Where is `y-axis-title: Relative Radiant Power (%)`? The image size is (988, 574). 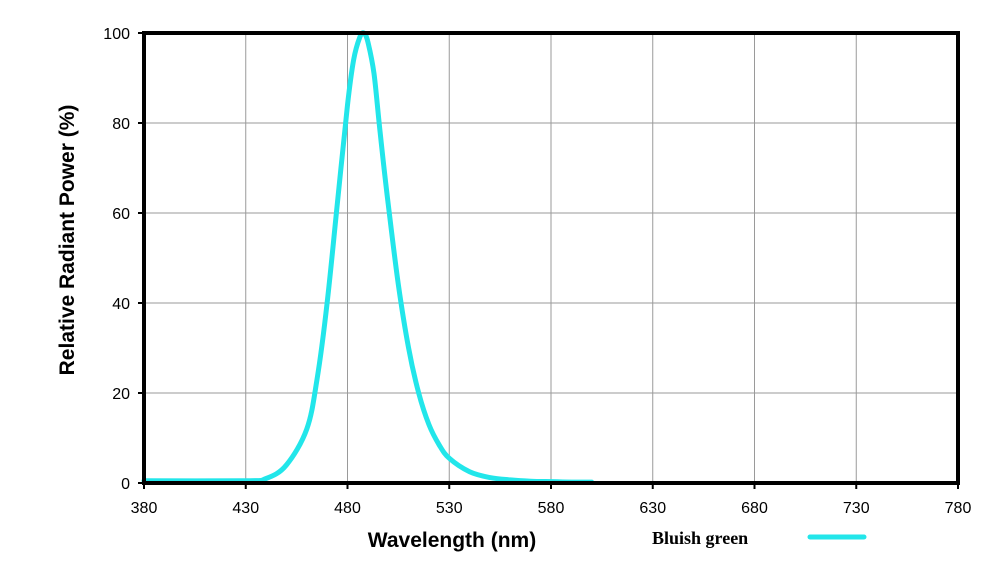
y-axis-title: Relative Radiant Power (%) is located at coordinates (67, 240).